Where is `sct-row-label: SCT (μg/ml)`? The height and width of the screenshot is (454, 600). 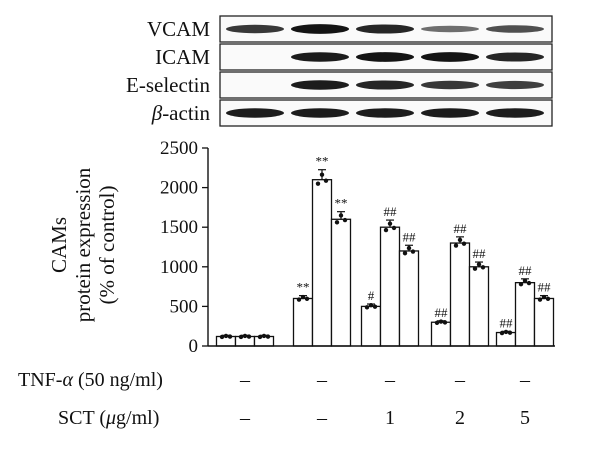 sct-row-label: SCT (μg/ml) is located at coordinates (108, 418).